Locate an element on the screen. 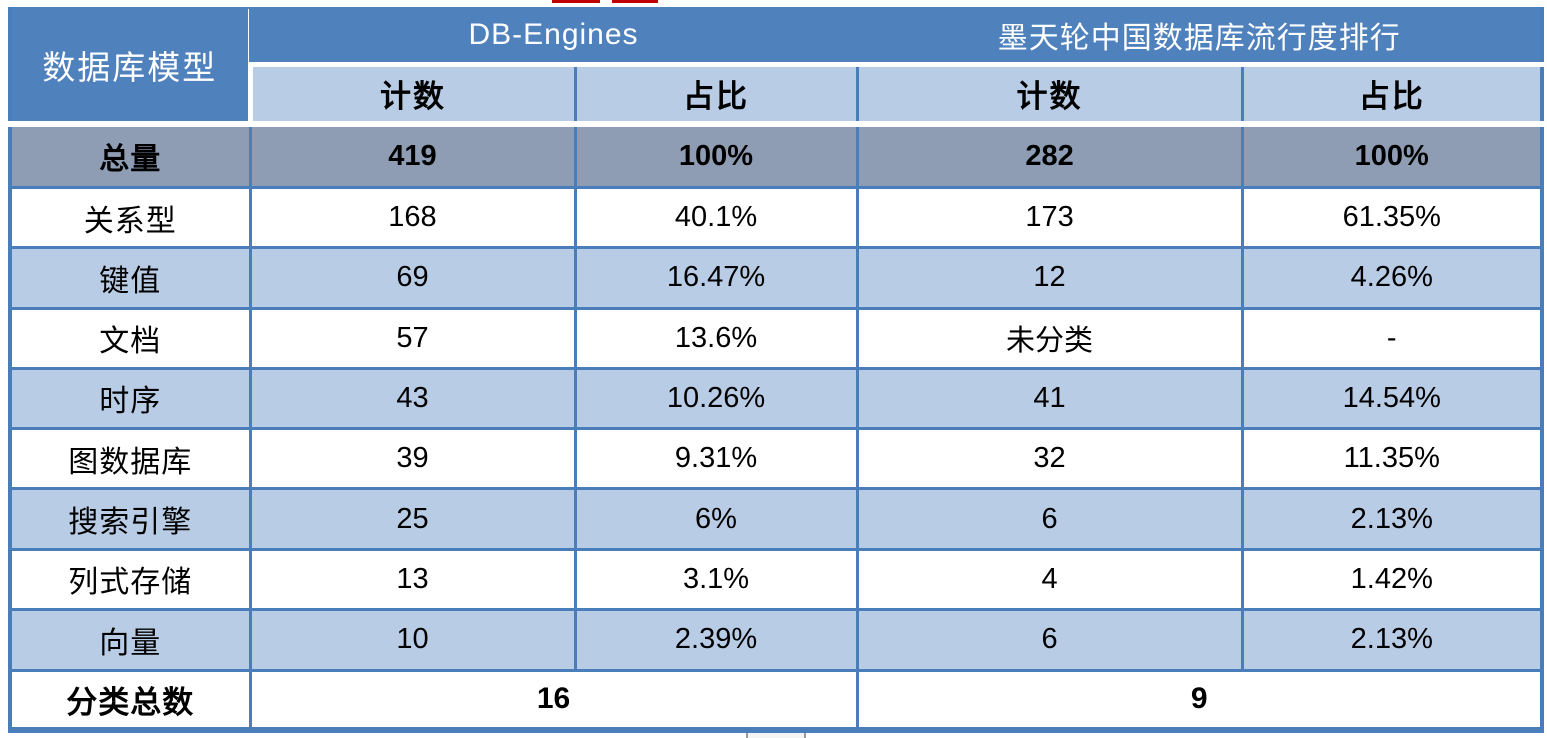 This screenshot has width=1547, height=738. category-row: 搜索引擎 25 6% 6 2.13% is located at coordinates (776, 519).